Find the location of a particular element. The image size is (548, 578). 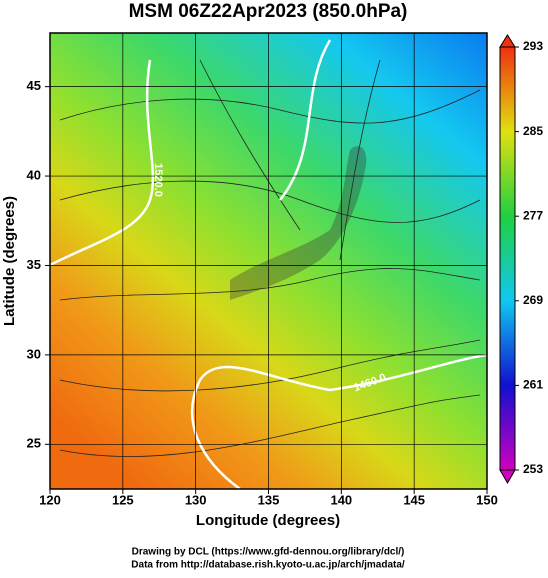

y-axis-label: Latitude (degrees) is located at coordinates (9, 261).